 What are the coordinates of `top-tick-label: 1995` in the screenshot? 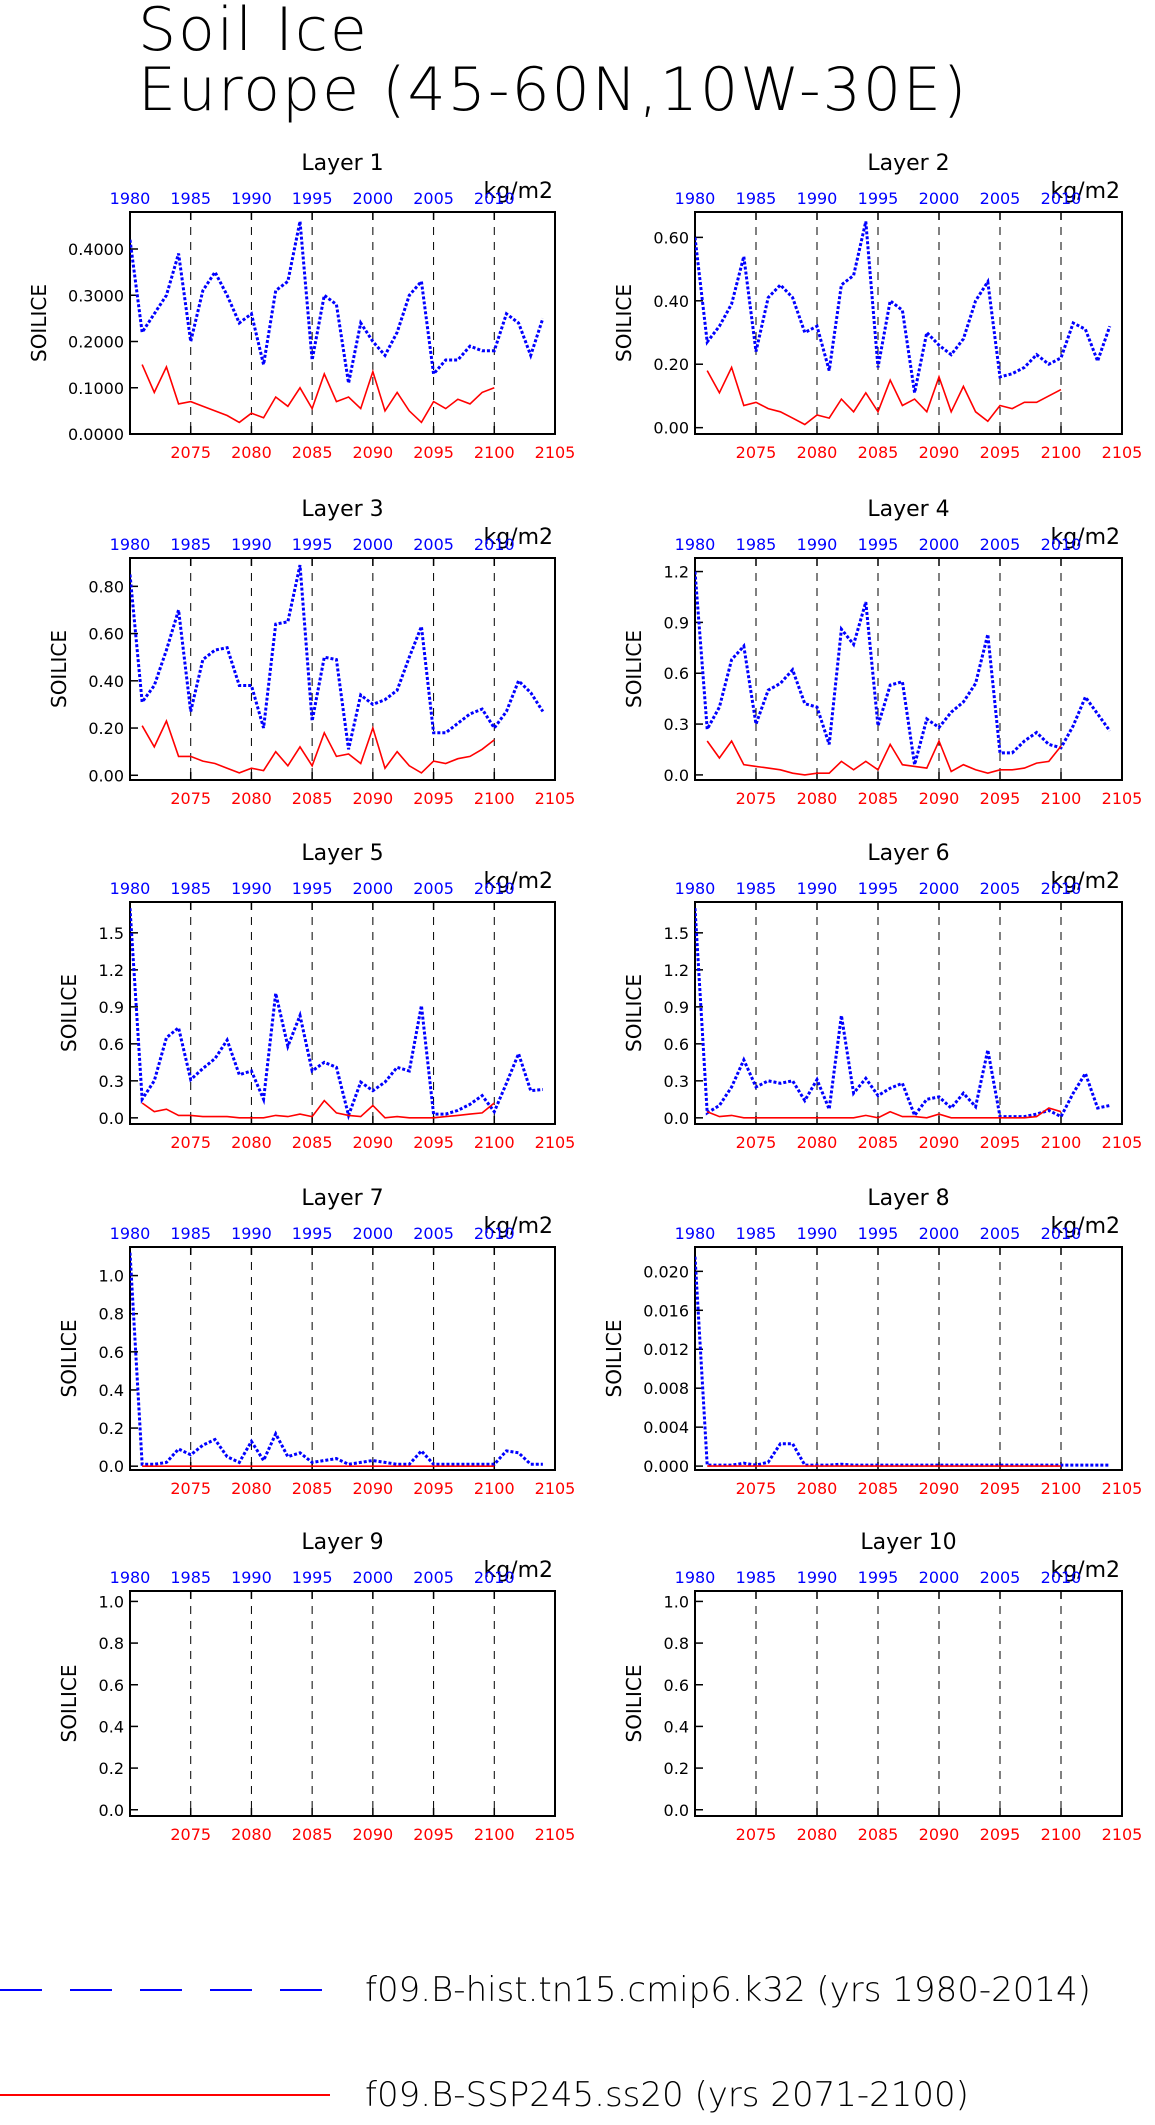 It's located at (878, 198).